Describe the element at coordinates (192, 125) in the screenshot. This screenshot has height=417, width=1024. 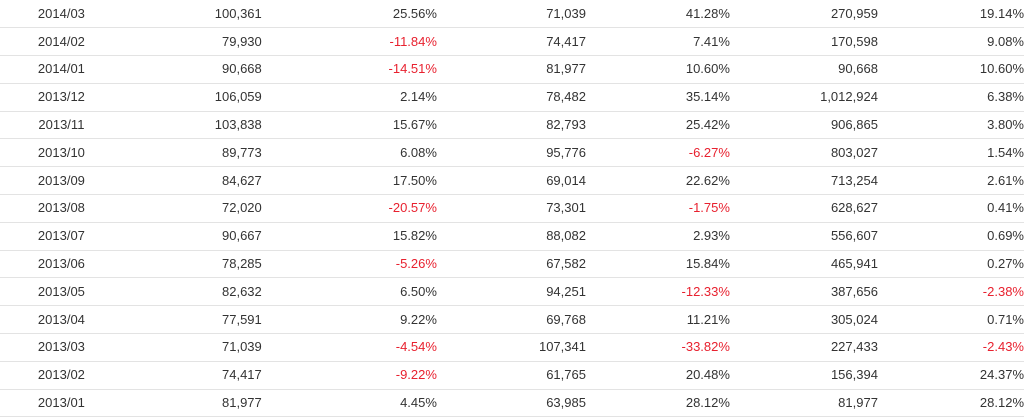
I see `value-cell: 103,838` at that location.